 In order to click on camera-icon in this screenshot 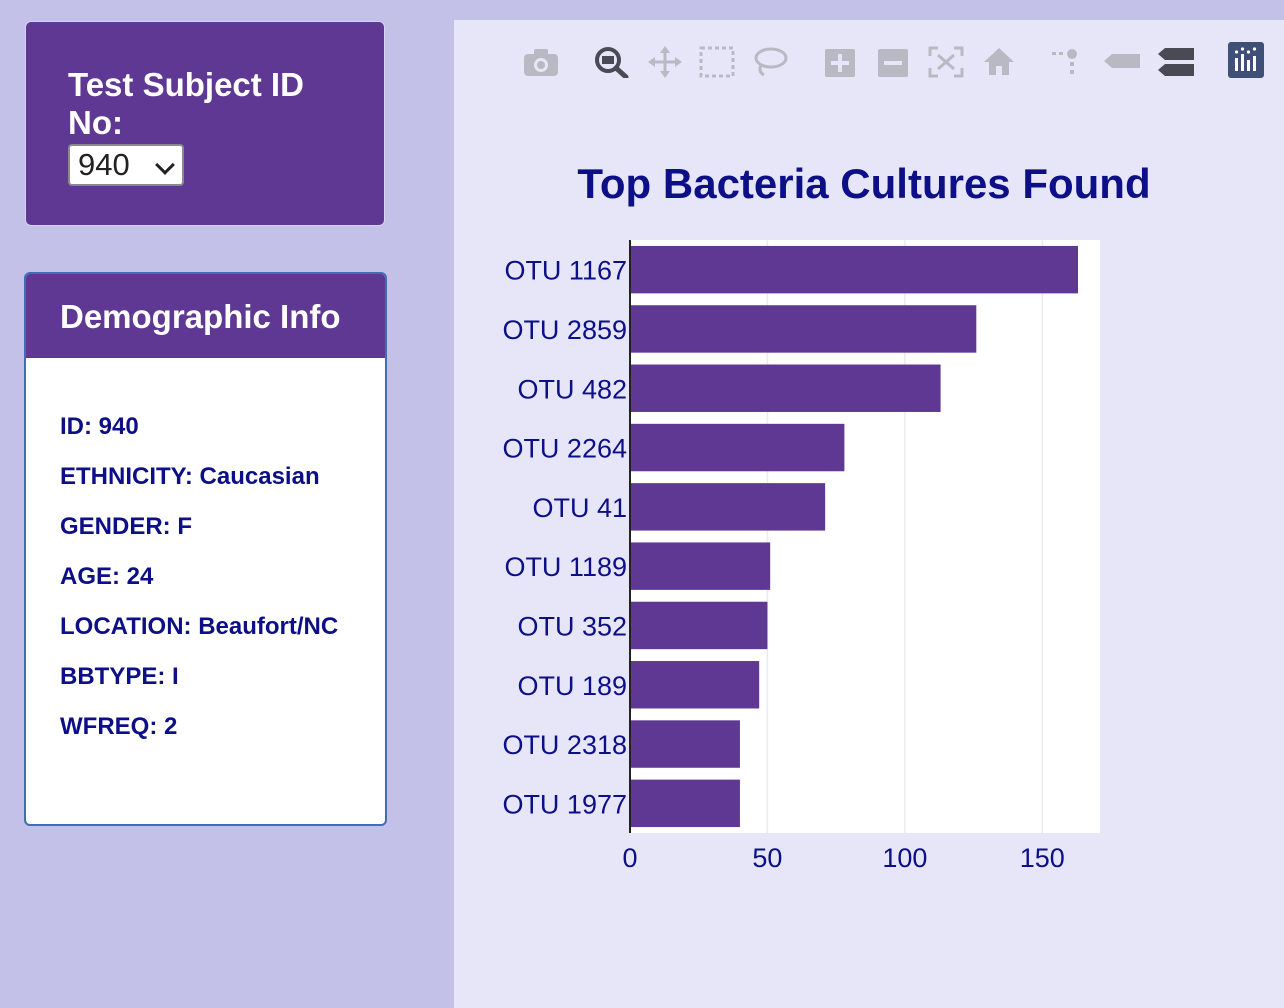, I will do `click(541, 62)`.